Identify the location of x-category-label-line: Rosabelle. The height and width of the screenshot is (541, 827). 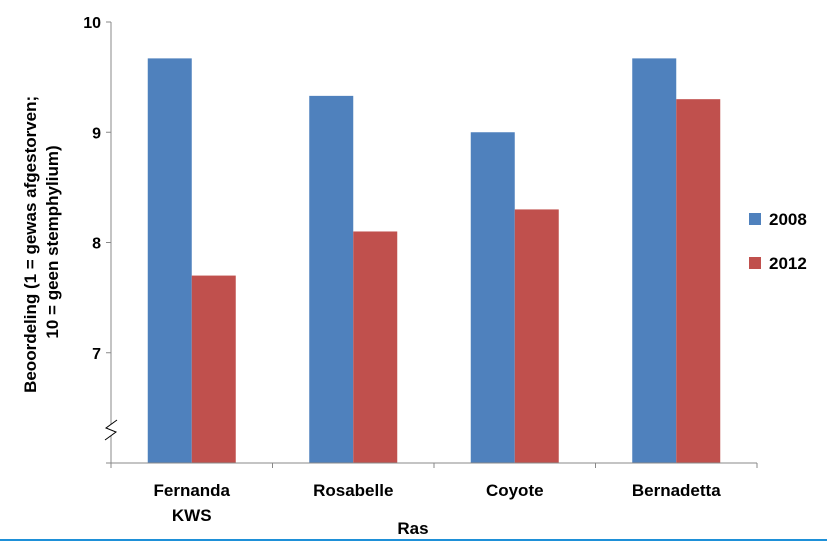
(353, 490).